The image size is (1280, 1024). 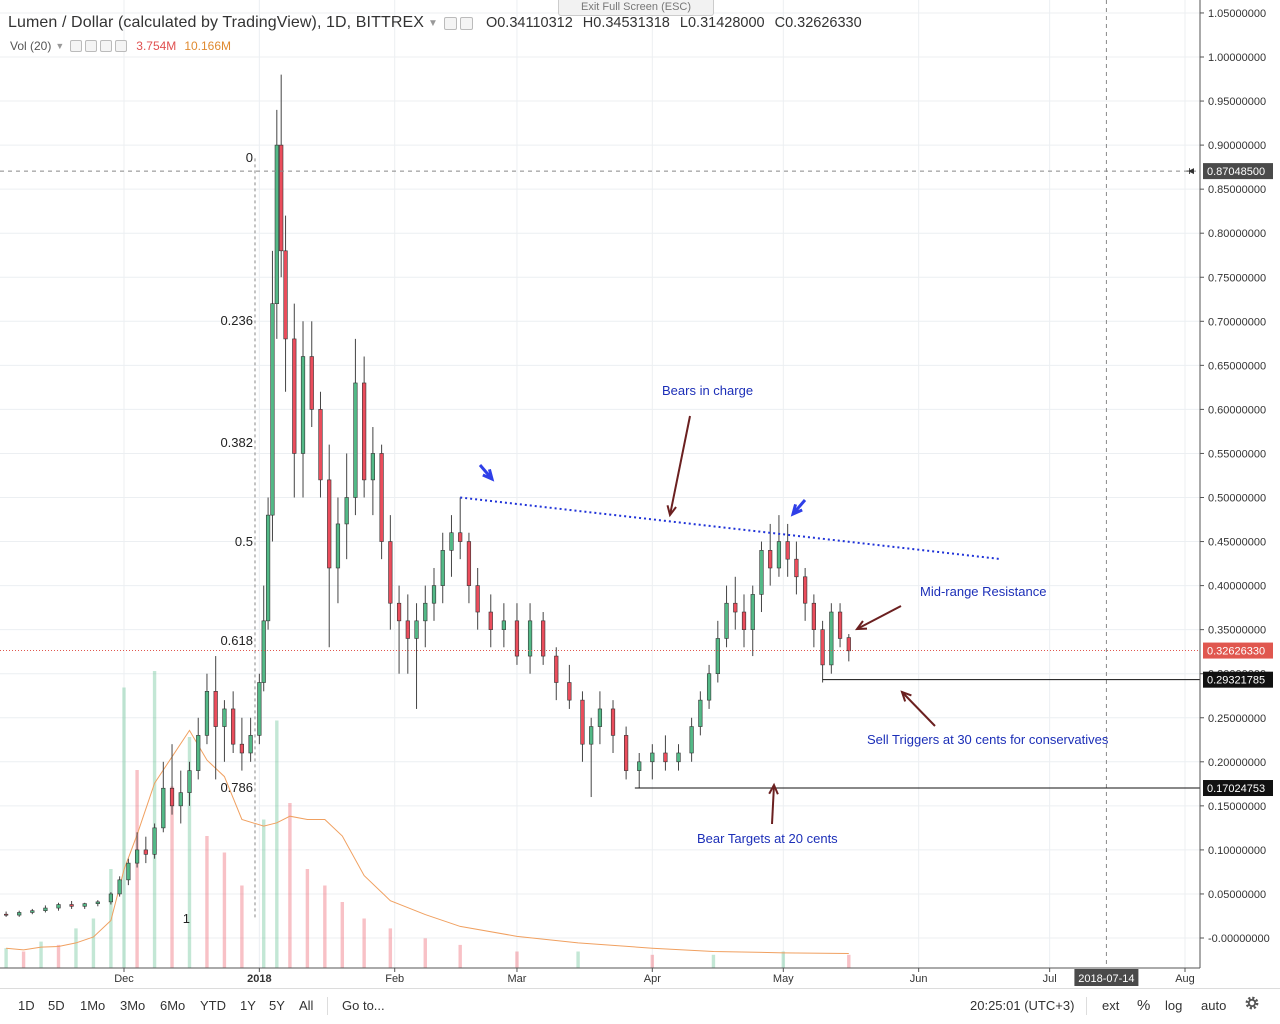 What do you see at coordinates (1237, 543) in the screenshot?
I see `price-tick-label: 0.45000000` at bounding box center [1237, 543].